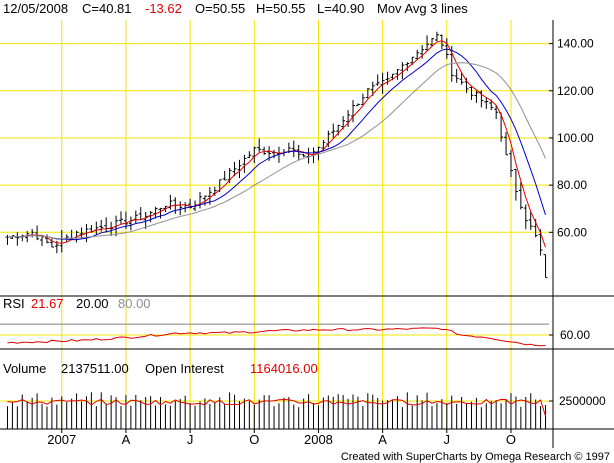 The height and width of the screenshot is (463, 614). What do you see at coordinates (572, 185) in the screenshot?
I see `price-tick-label: 80.00` at bounding box center [572, 185].